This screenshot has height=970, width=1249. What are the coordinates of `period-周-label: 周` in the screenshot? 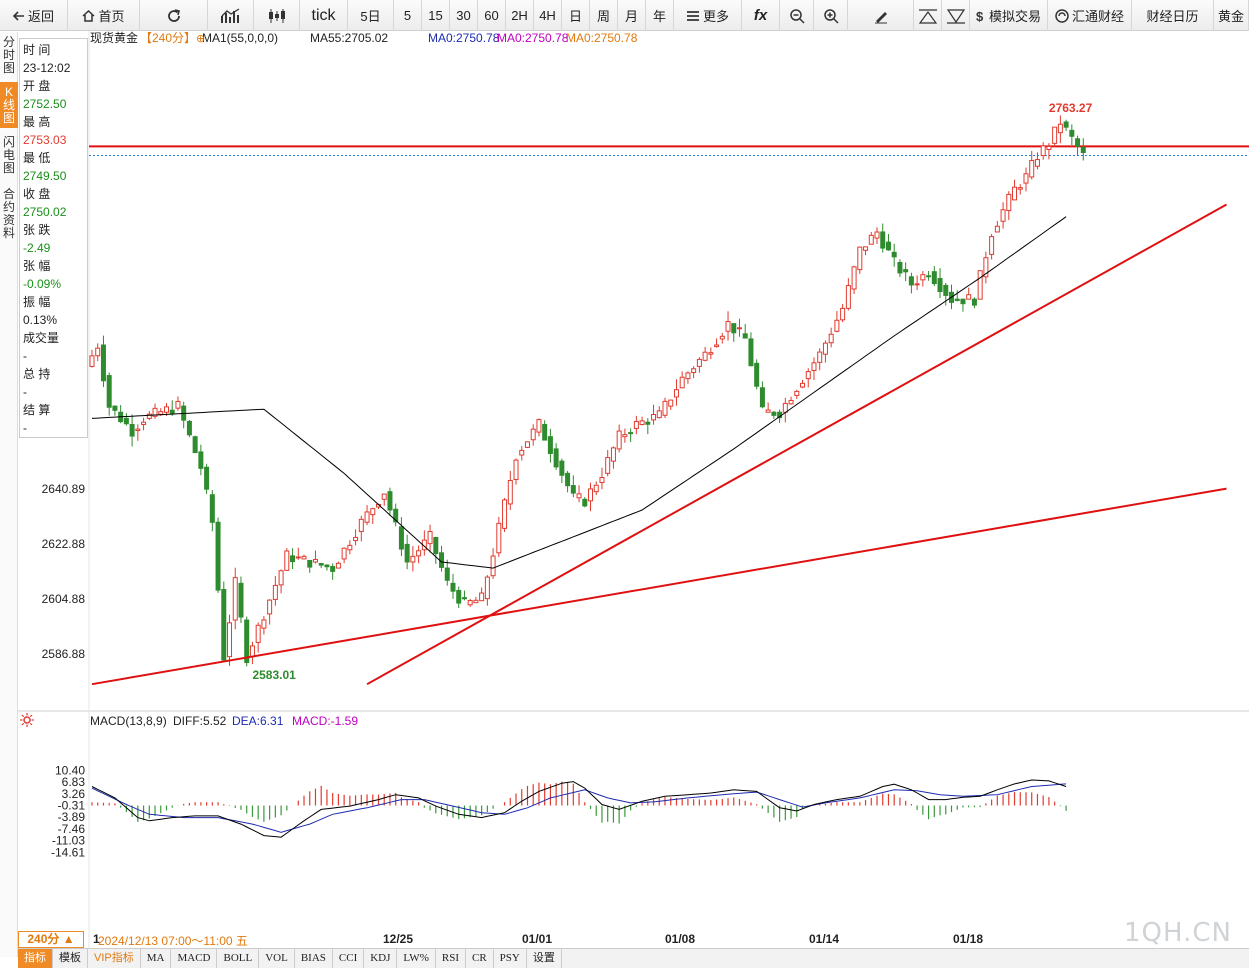 It's located at (603, 16).